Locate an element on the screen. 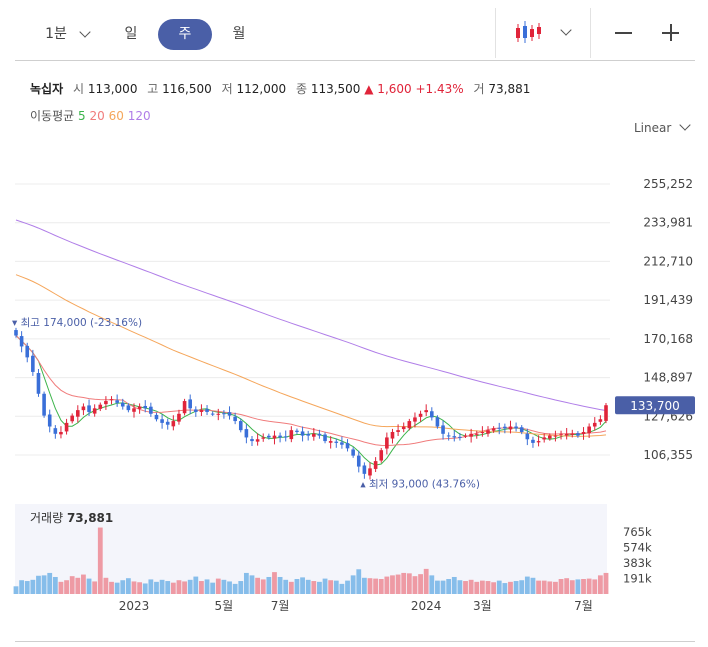 This screenshot has height=647, width=708. volume-panel-bg is located at coordinates (311, 549).